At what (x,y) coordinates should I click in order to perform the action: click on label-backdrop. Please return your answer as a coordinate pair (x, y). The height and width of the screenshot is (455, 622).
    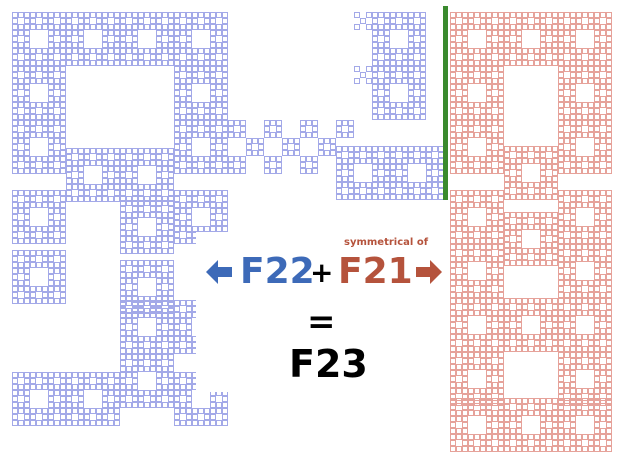
    Looking at the image, I should click on (321, 312).